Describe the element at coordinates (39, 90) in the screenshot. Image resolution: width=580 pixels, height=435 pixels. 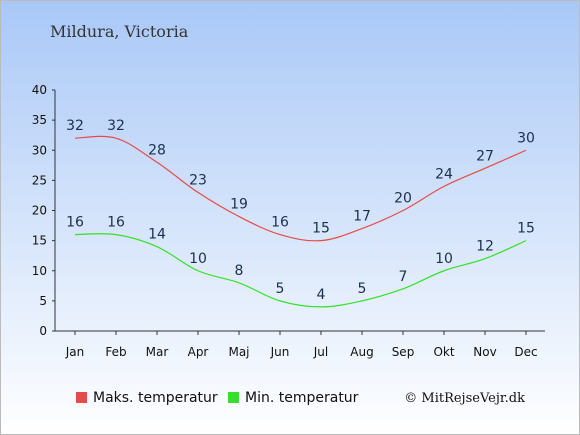
I see `y-tick-label: 40` at that location.